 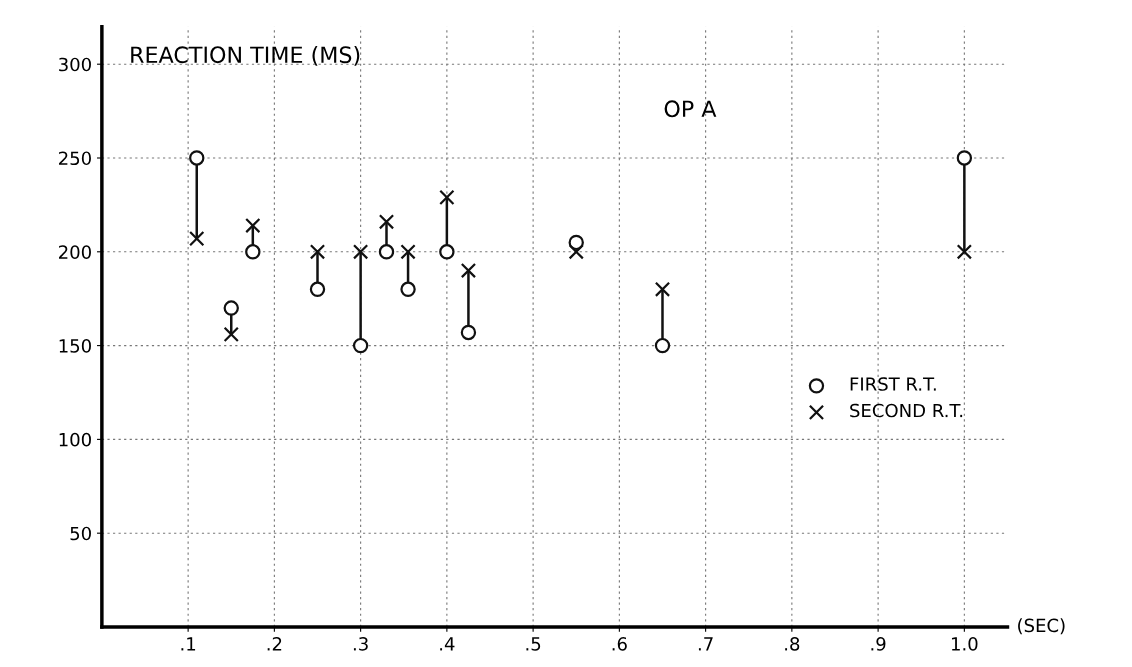 What do you see at coordinates (274, 644) in the screenshot?
I see `x-tick-label: .2` at bounding box center [274, 644].